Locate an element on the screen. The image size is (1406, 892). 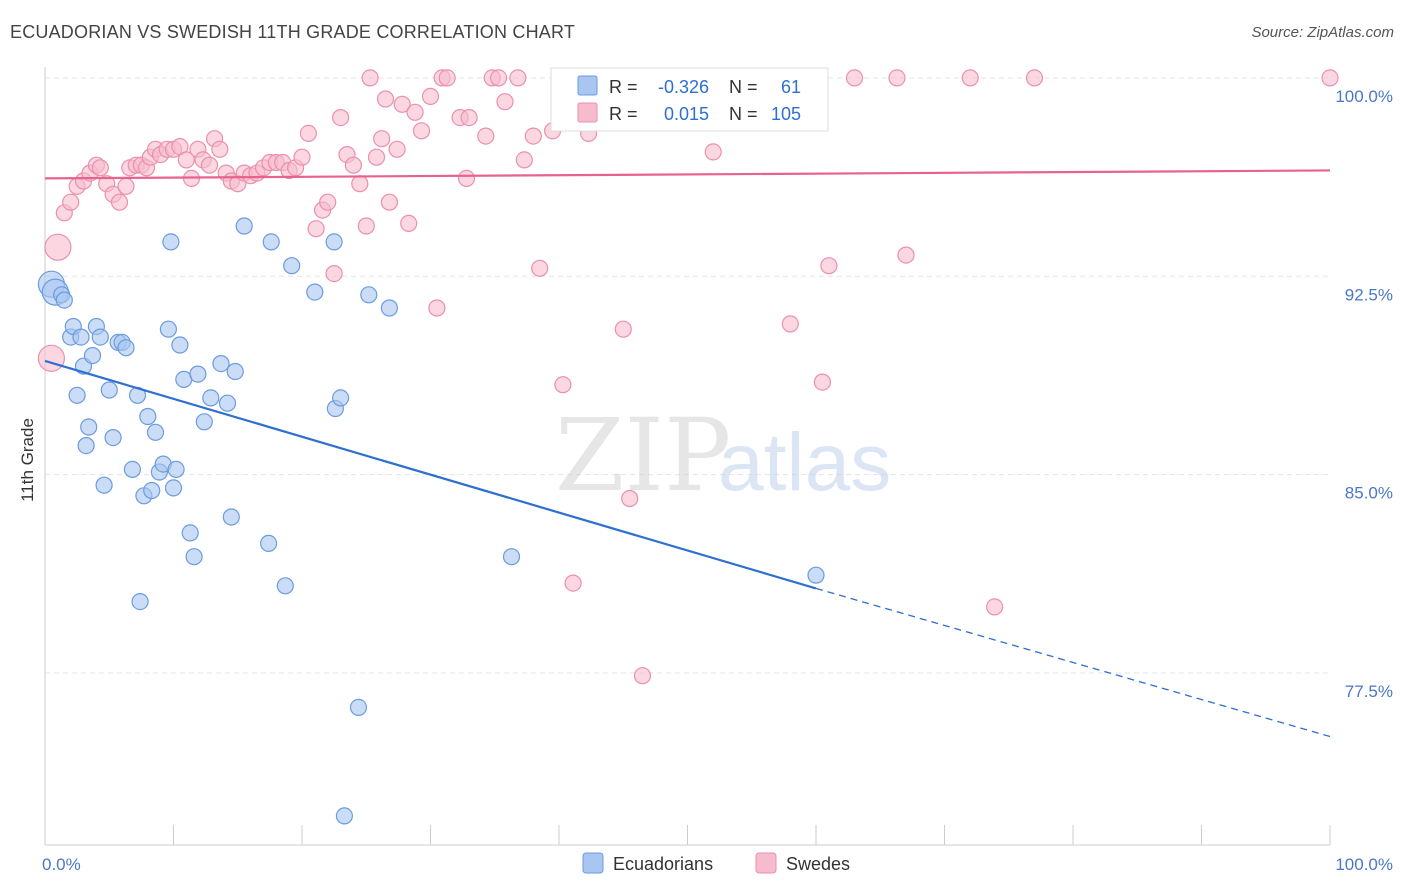
y-axis-label: 11th Grade is located at coordinates (27, 460).